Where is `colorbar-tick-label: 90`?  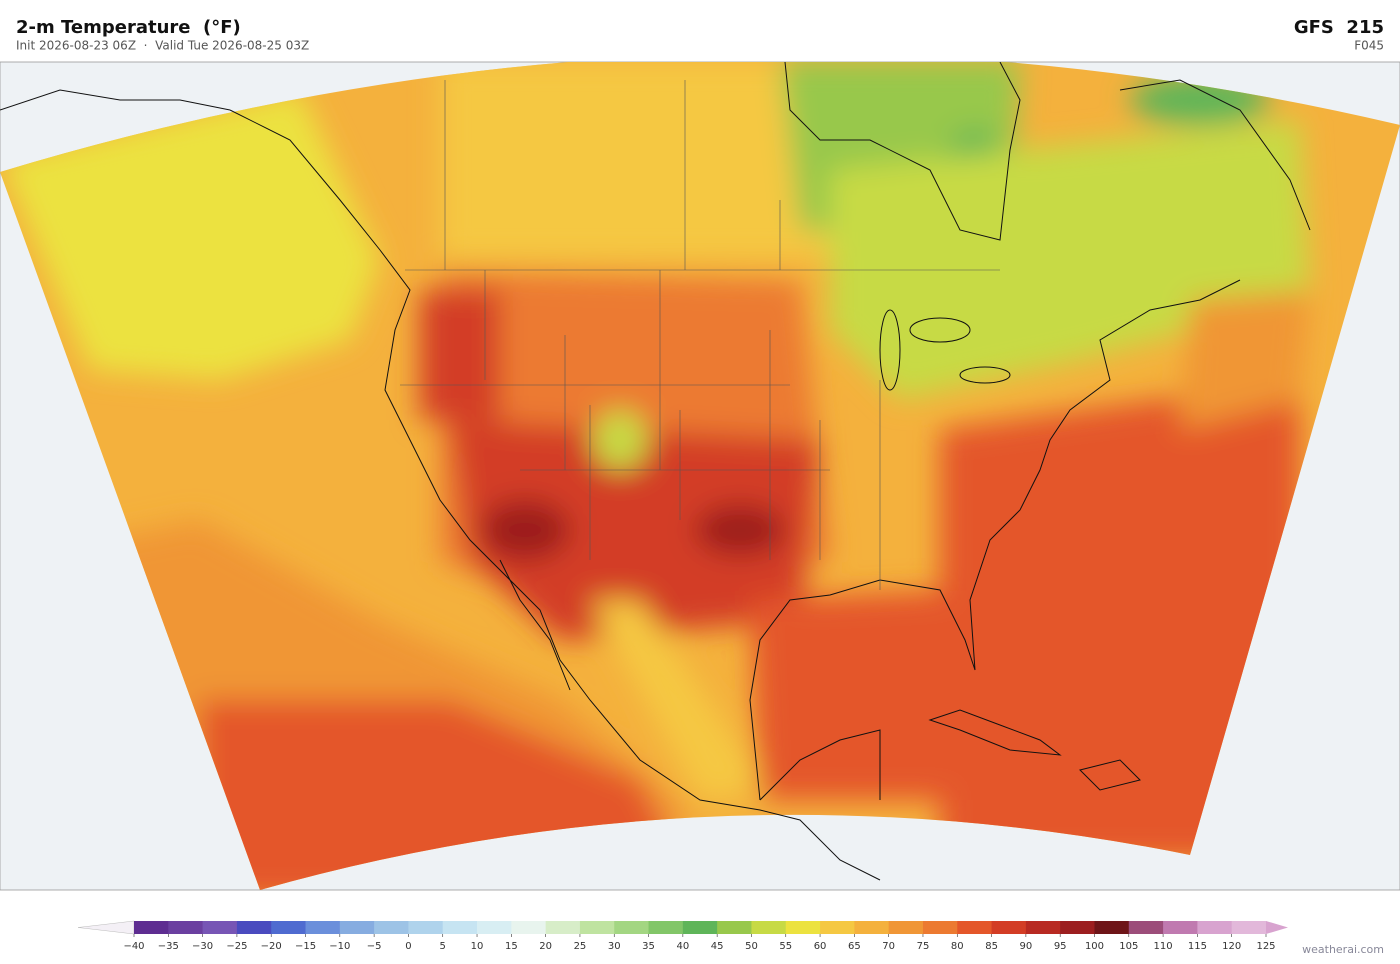
colorbar-tick-label: 90 is located at coordinates (1026, 946).